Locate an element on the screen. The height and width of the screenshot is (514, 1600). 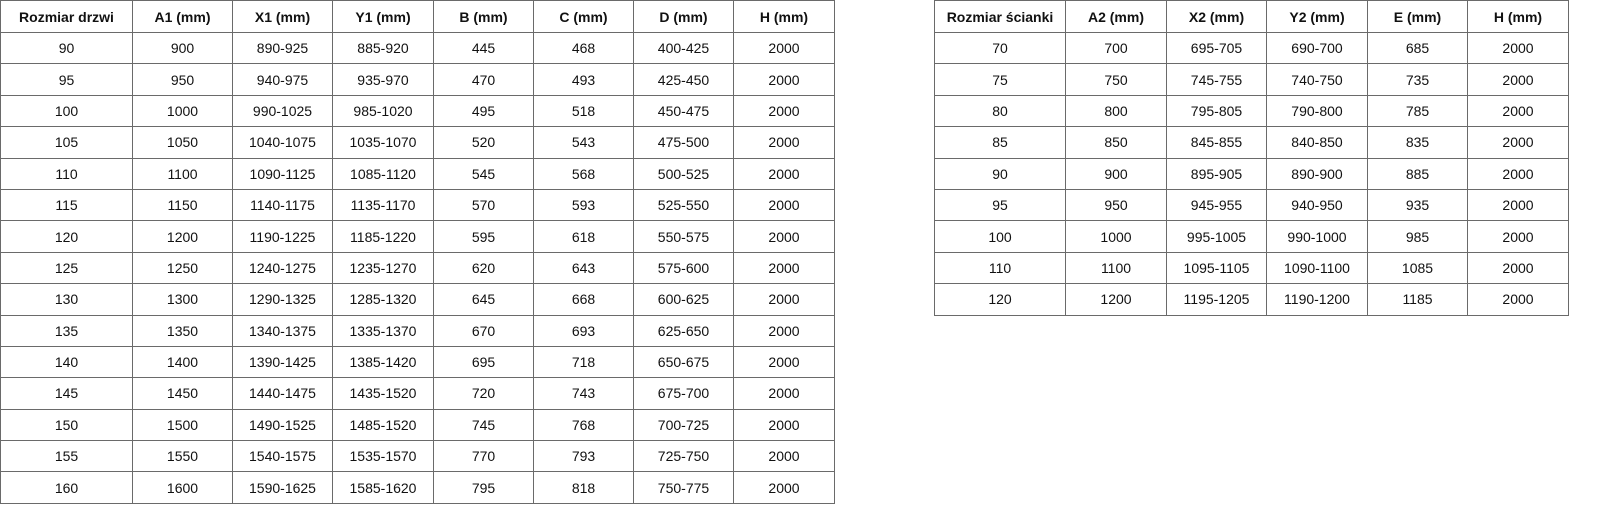
column-header: Y1 (mm) is located at coordinates (383, 16).